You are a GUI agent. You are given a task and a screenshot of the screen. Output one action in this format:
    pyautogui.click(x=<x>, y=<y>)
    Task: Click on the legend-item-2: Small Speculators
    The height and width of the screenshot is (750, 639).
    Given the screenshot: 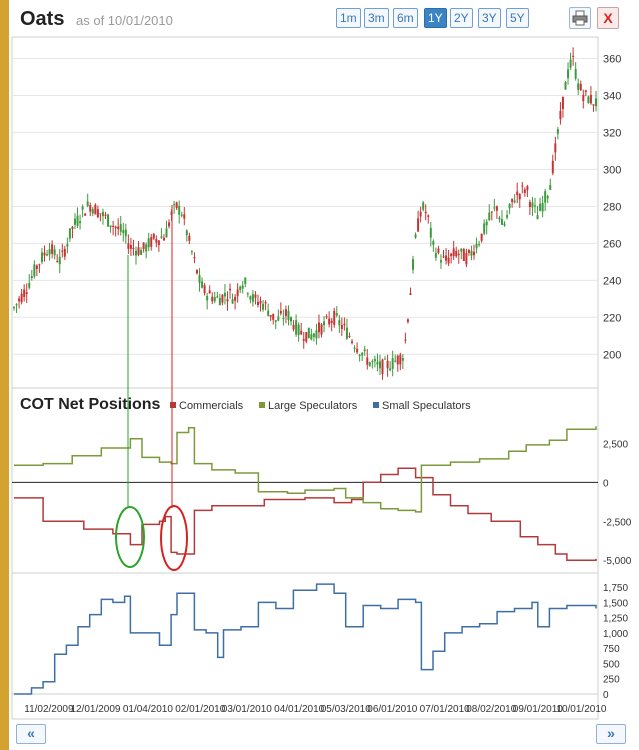 What is the action you would take?
    pyautogui.click(x=422, y=406)
    